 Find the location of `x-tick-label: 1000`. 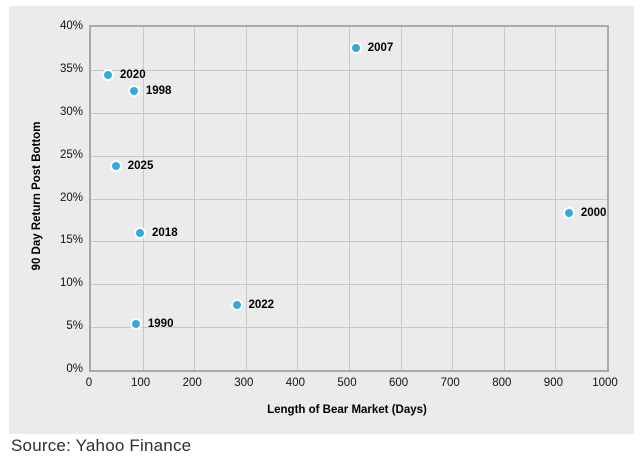

x-tick-label: 1000 is located at coordinates (605, 383).